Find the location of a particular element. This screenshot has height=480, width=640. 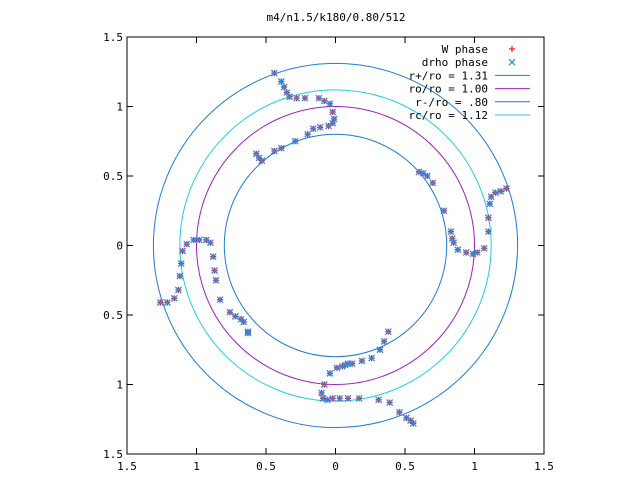

y-tick-label: 0 is located at coordinates (119, 246).